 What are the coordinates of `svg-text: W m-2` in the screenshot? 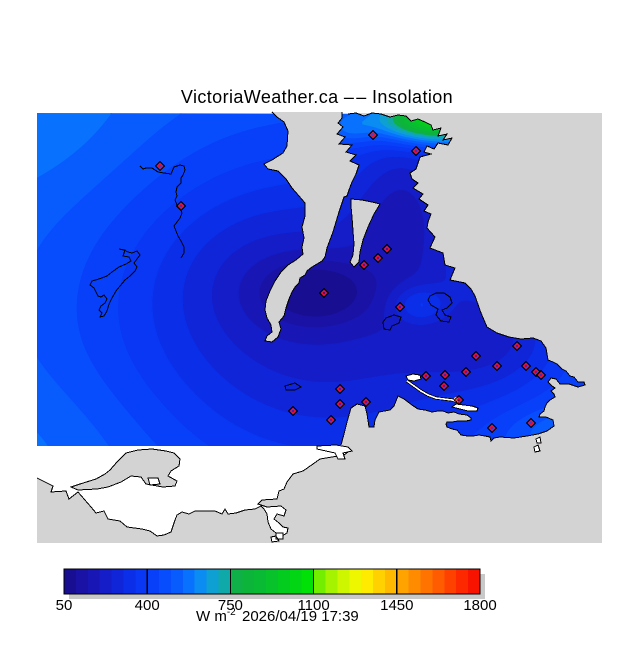 It's located at (216, 616).